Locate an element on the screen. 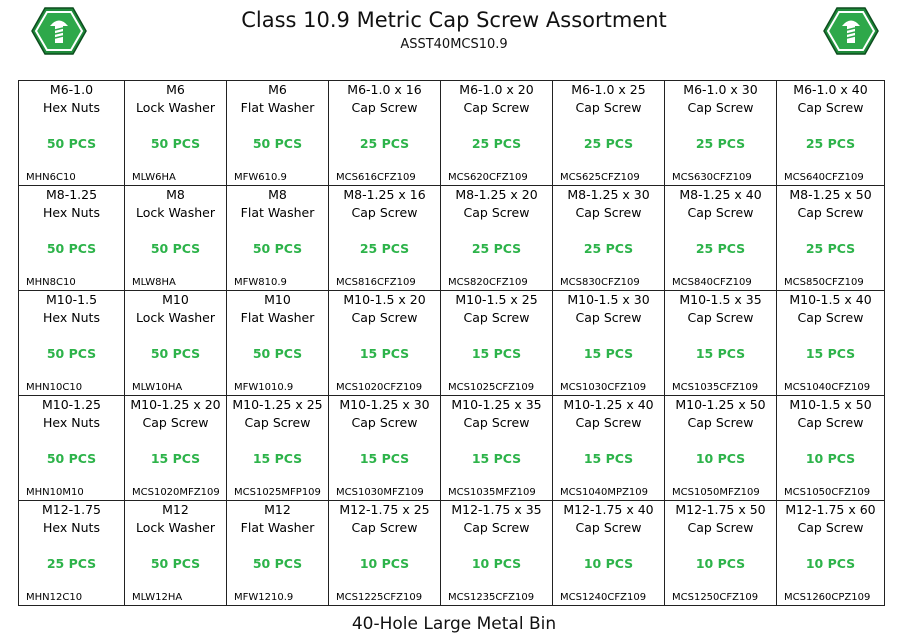  part-number: MCS1030CFZ109 is located at coordinates (603, 387).